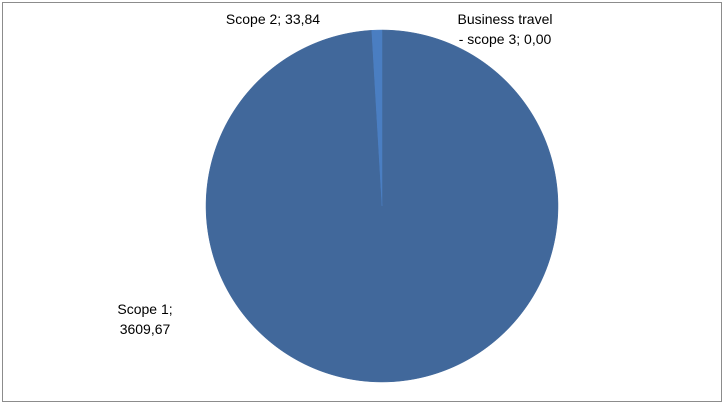  What do you see at coordinates (505, 29) in the screenshot?
I see `data-label-business-travel-scope-3: Business travel - scope 3; 0,00` at bounding box center [505, 29].